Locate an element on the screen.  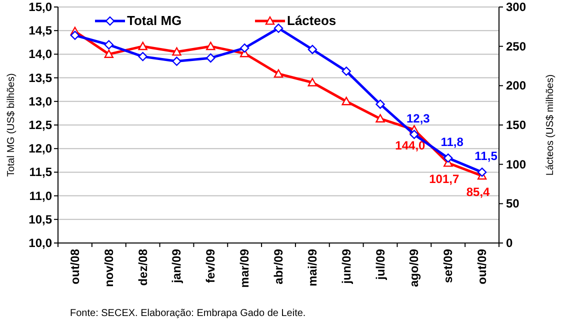
x-tick-label: abr/09 is located at coordinates (279, 266).